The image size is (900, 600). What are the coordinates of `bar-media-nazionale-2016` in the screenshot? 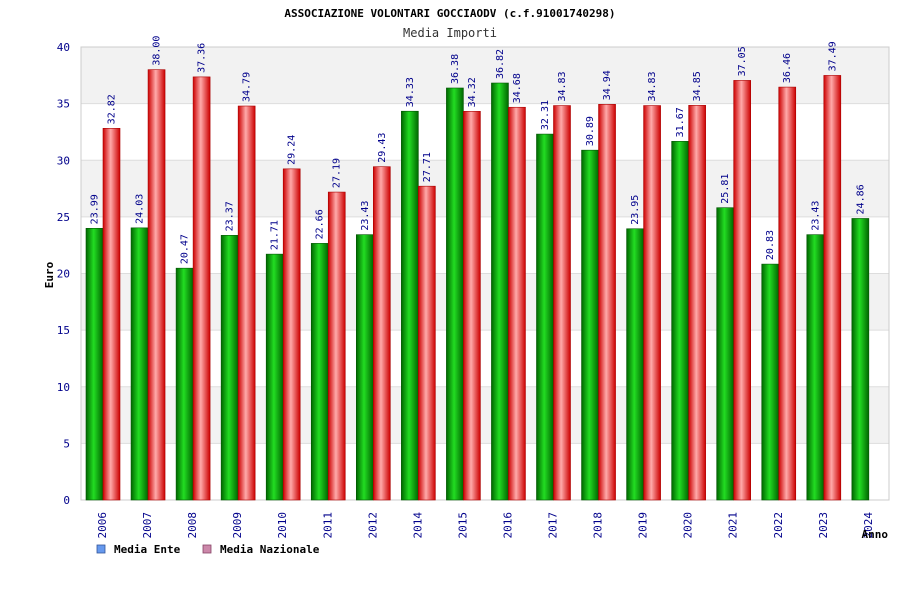 It's located at (517, 303).